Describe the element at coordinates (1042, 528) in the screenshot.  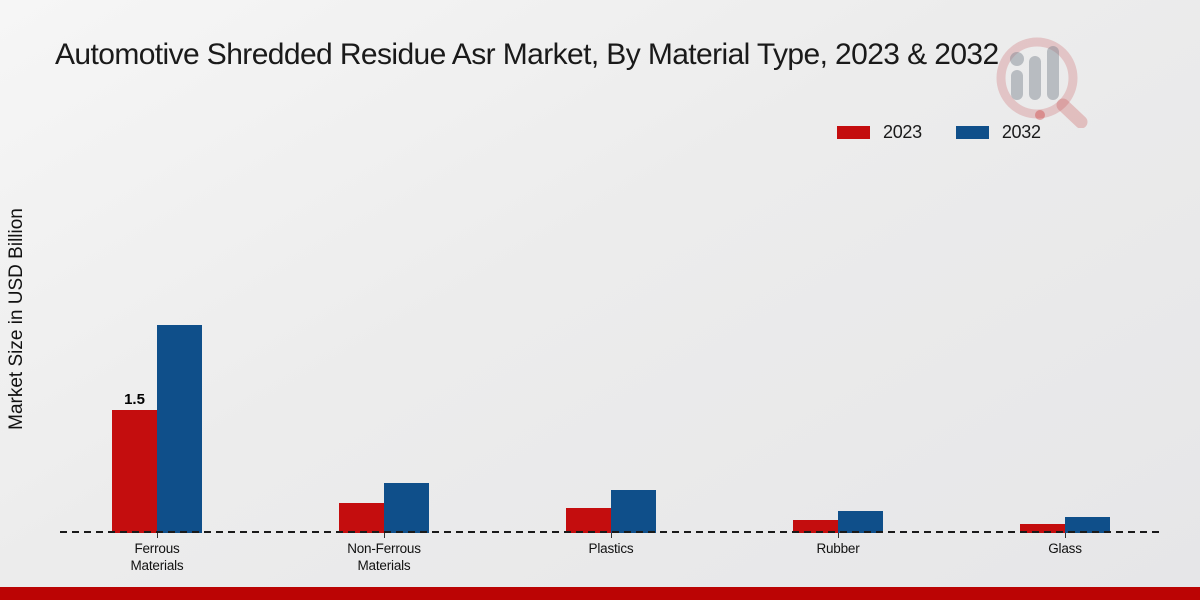
I see `bar-2023-glass` at that location.